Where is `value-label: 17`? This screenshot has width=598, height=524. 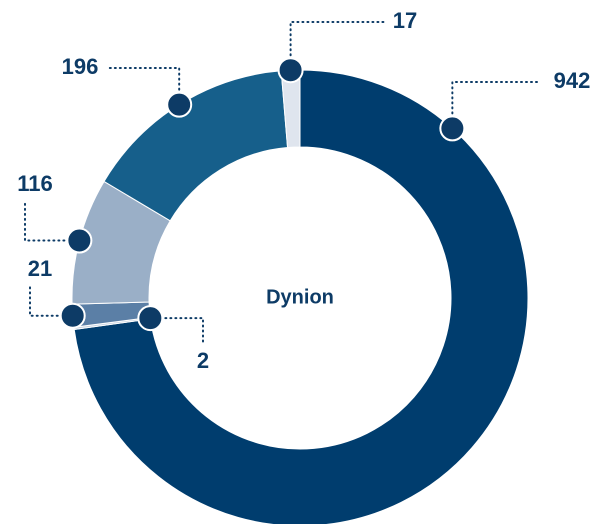
value-label: 17 is located at coordinates (405, 20).